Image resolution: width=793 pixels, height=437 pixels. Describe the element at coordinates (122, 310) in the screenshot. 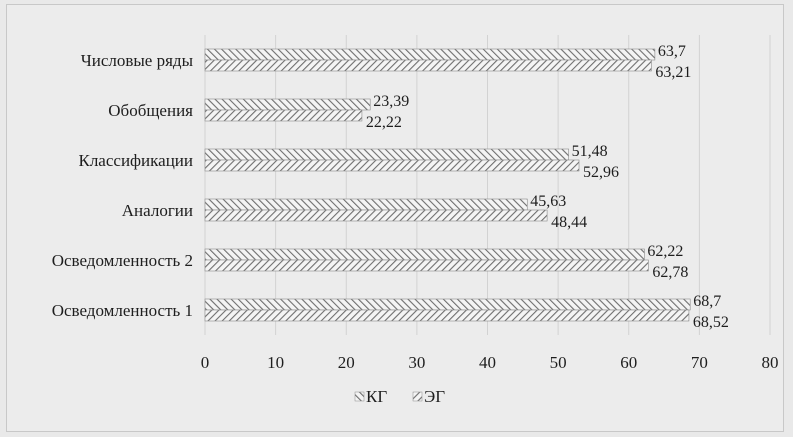

I see `category-label: Осведомленность 1` at that location.